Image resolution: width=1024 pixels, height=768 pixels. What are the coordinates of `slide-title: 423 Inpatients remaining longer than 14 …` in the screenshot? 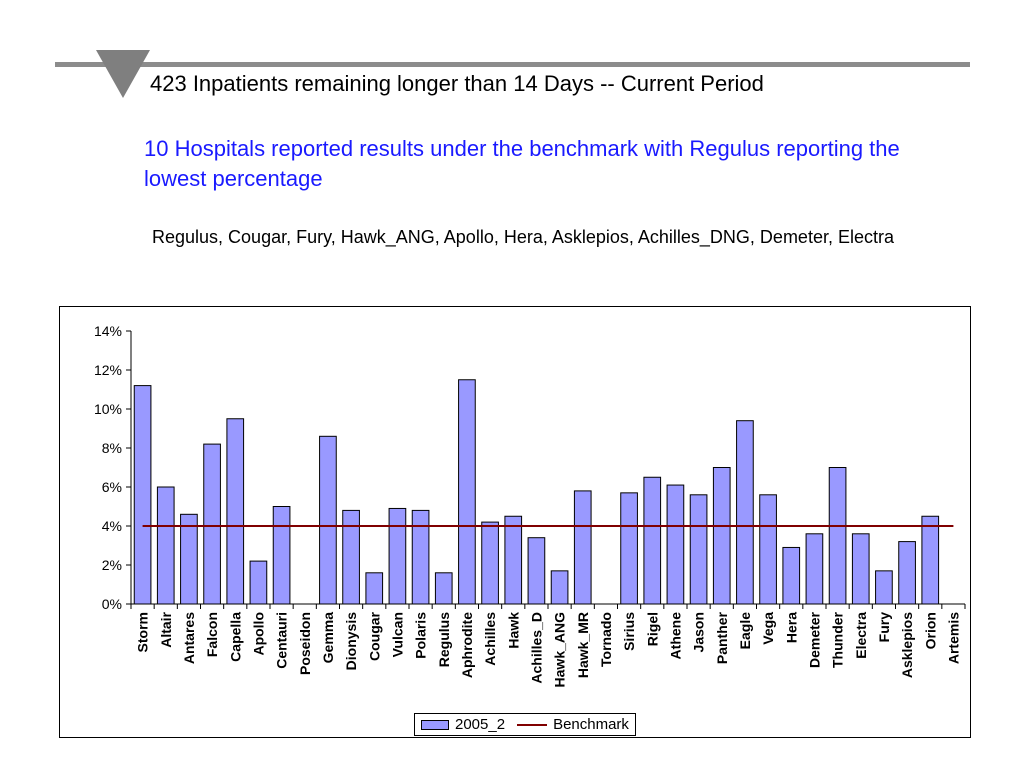 It's located at (457, 83).